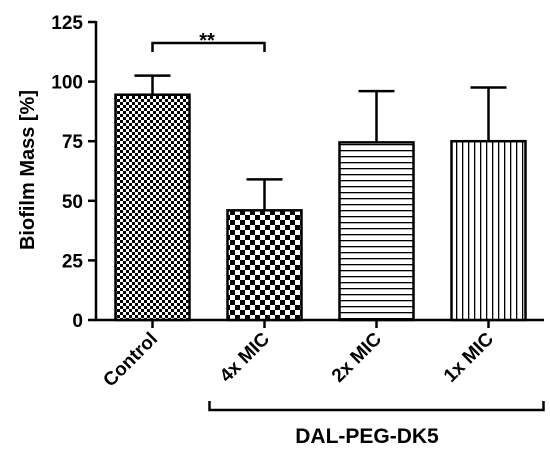  I want to click on x-tick-label: Control, so click(130, 360).